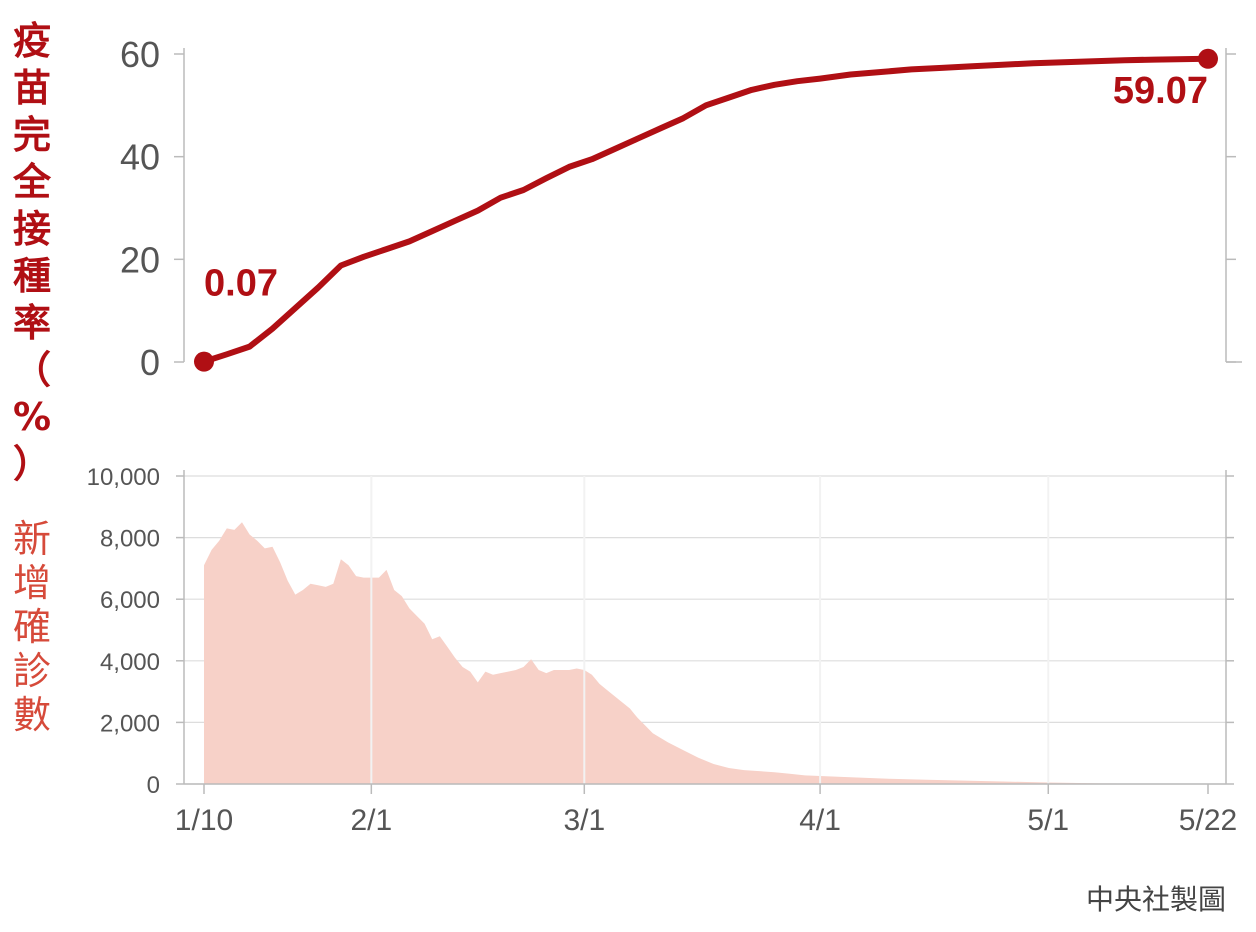  I want to click on vaccination-rate-title-char: 種, so click(31, 276).